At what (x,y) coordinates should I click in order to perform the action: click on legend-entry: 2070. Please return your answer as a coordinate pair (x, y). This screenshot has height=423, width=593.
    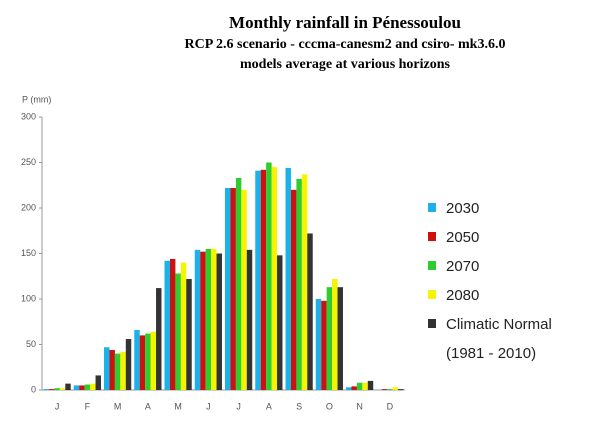
    Looking at the image, I should click on (495, 266).